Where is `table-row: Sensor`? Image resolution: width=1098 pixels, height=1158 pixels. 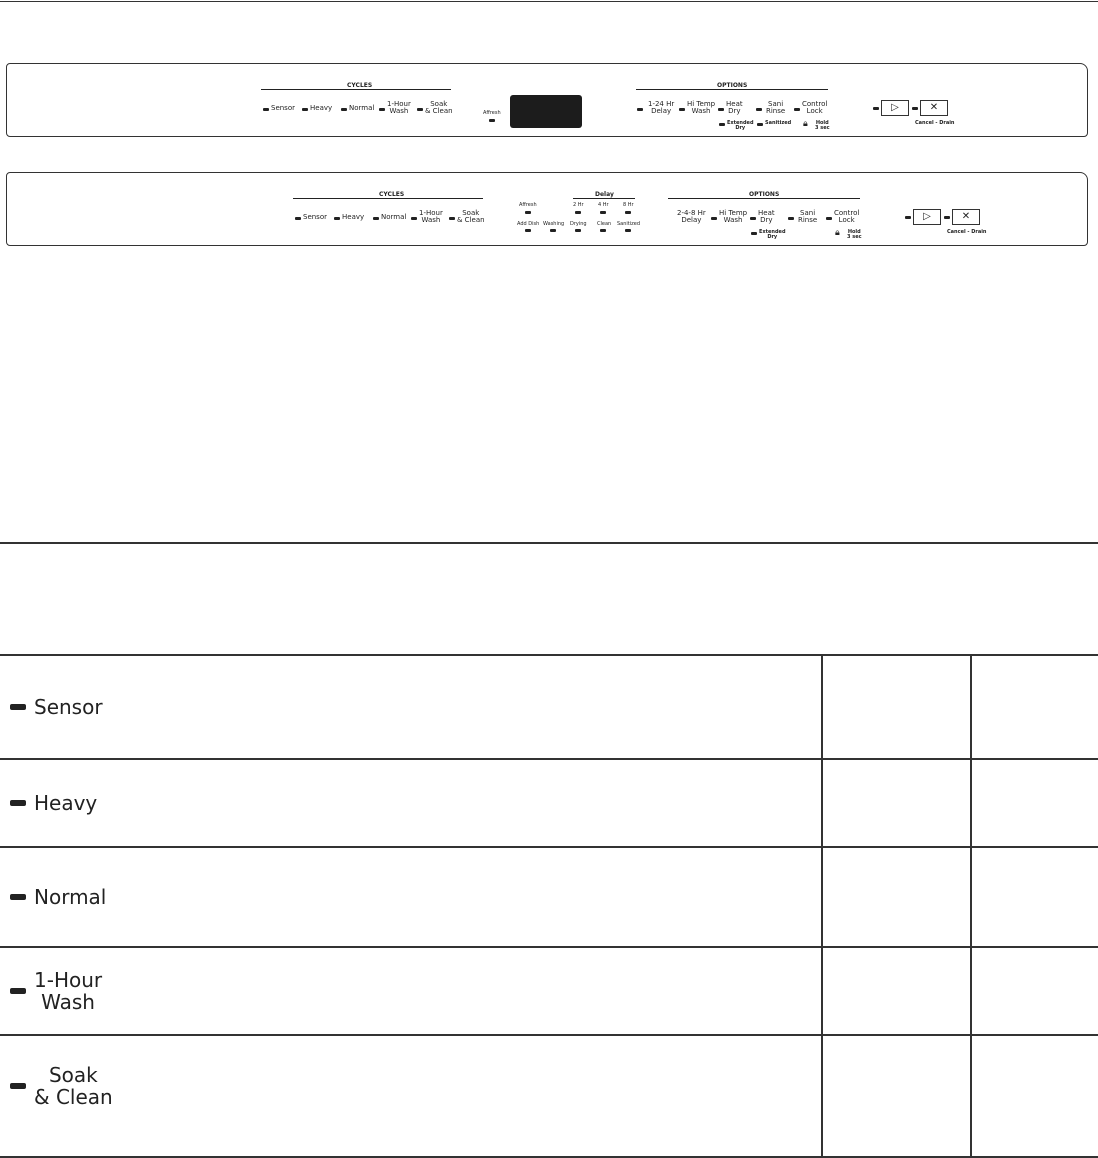
table-row: Sensor is located at coordinates (549, 707).